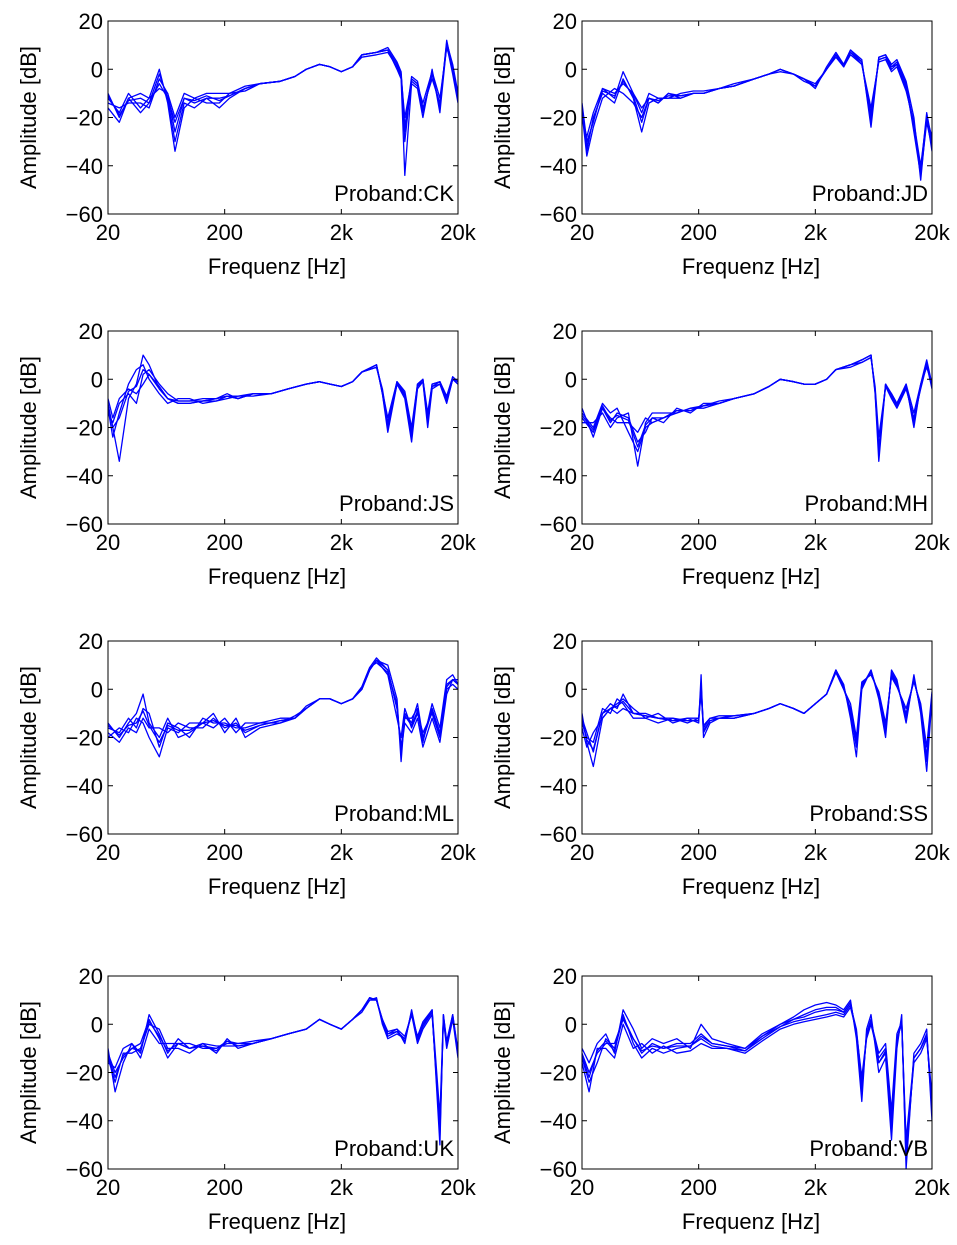 The image size is (957, 1245). I want to click on chart-0-ytick-label-1: 0, so click(97, 69).